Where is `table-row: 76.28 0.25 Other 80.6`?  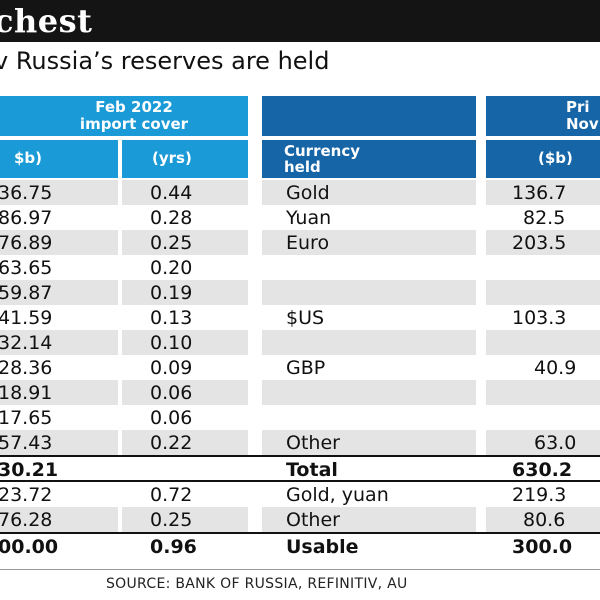
table-row: 76.28 0.25 Other 80.6 is located at coordinates (300, 519).